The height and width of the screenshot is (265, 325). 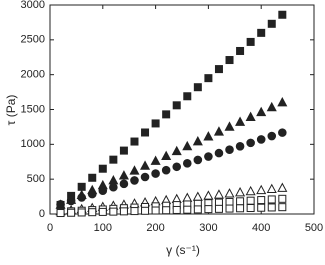 I want to click on y-tick-label: 1500, so click(x=33, y=109).